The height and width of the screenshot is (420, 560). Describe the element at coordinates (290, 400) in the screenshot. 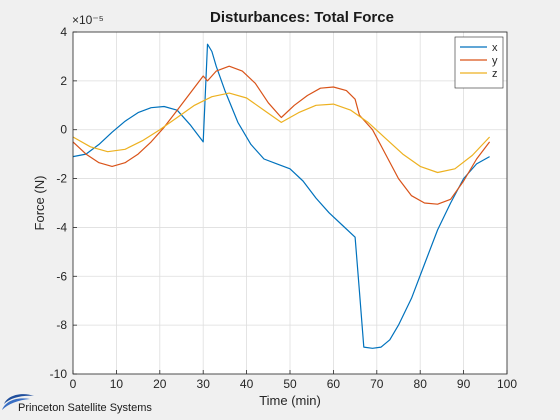

I see `x-axis-label: Time (min)` at that location.